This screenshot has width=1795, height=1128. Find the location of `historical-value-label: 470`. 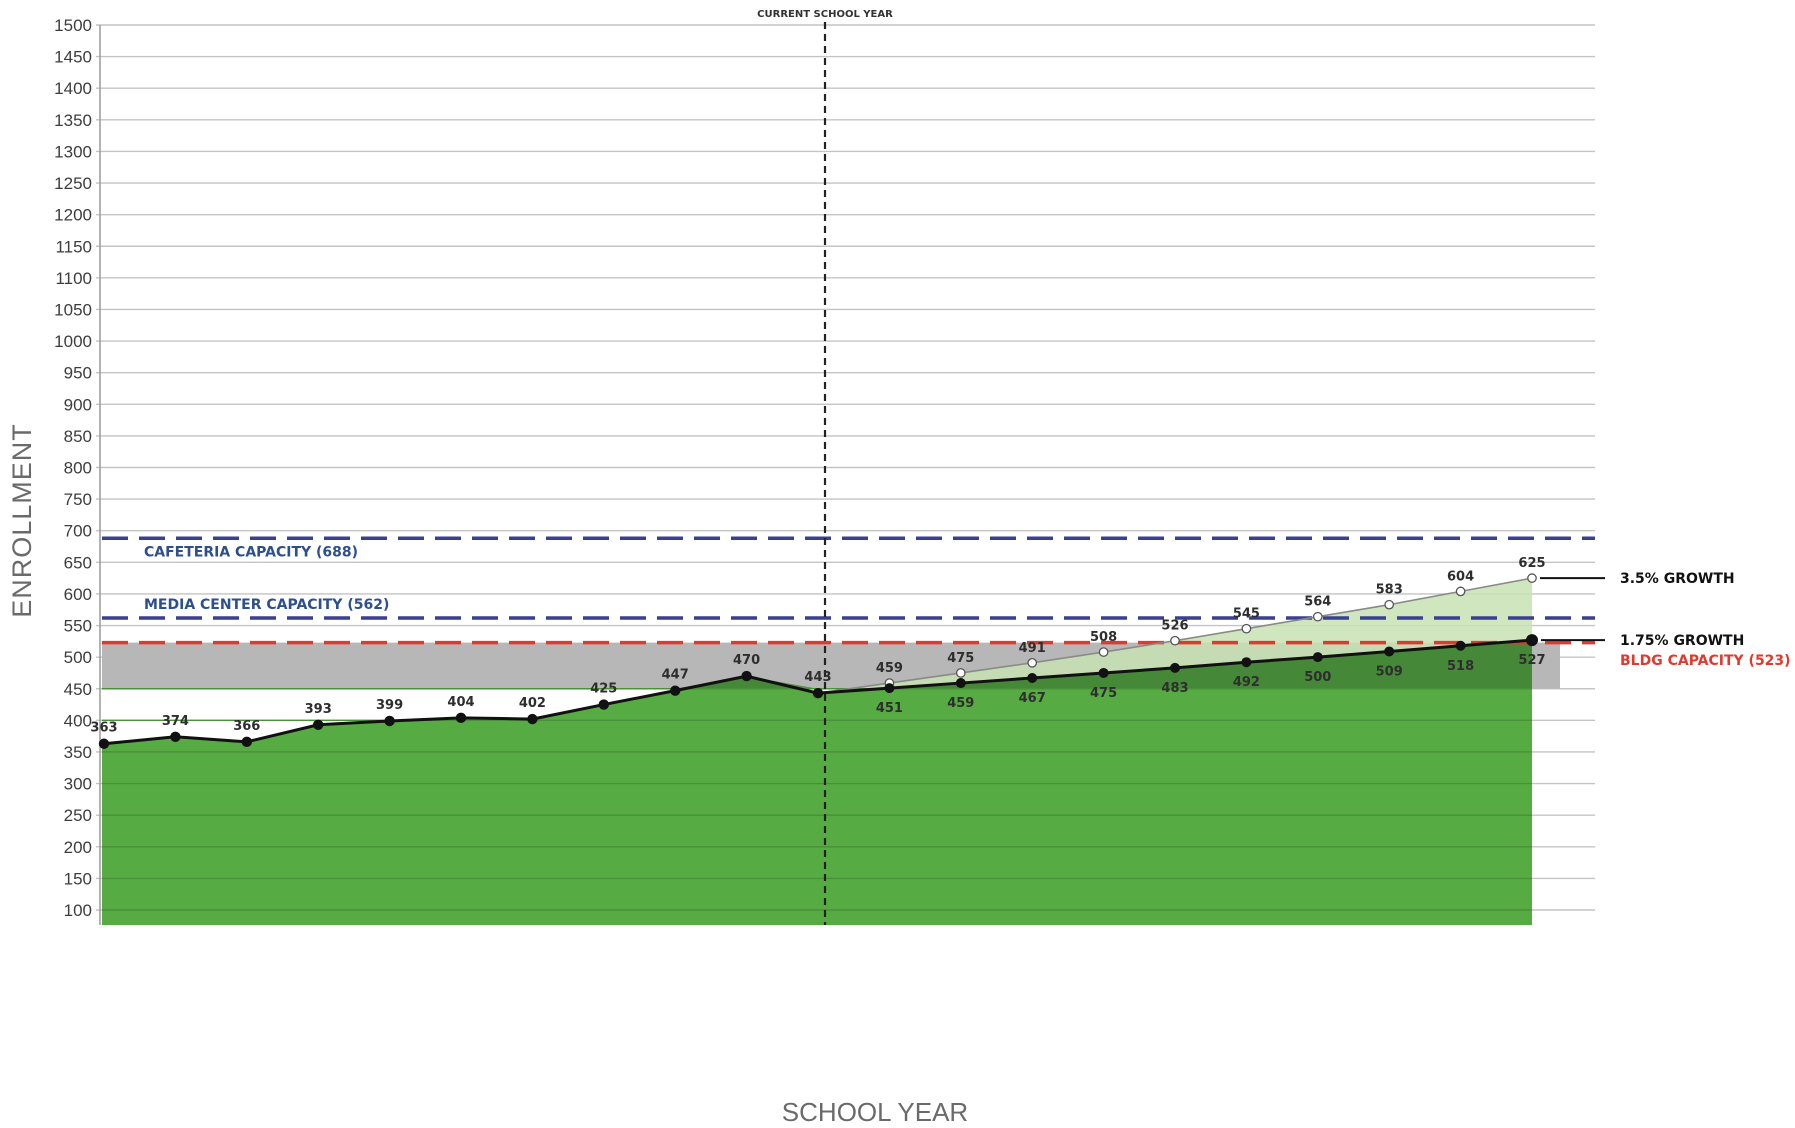

historical-value-label: 470 is located at coordinates (746, 660).